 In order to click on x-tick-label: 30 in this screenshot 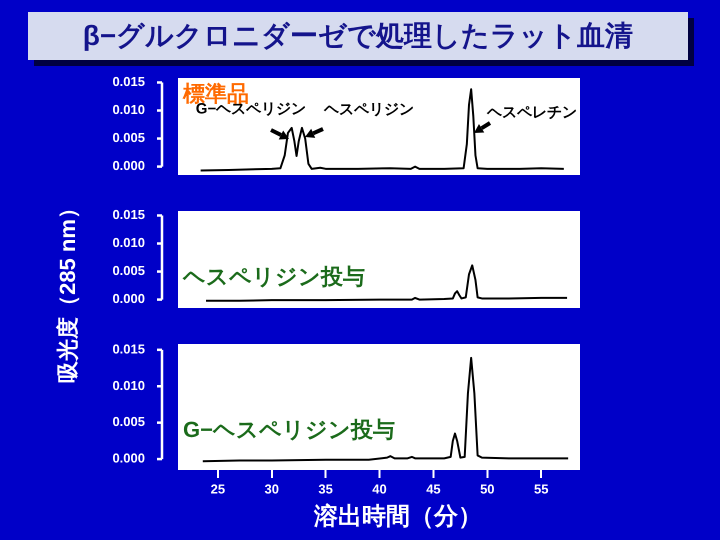, I will do `click(271, 488)`.